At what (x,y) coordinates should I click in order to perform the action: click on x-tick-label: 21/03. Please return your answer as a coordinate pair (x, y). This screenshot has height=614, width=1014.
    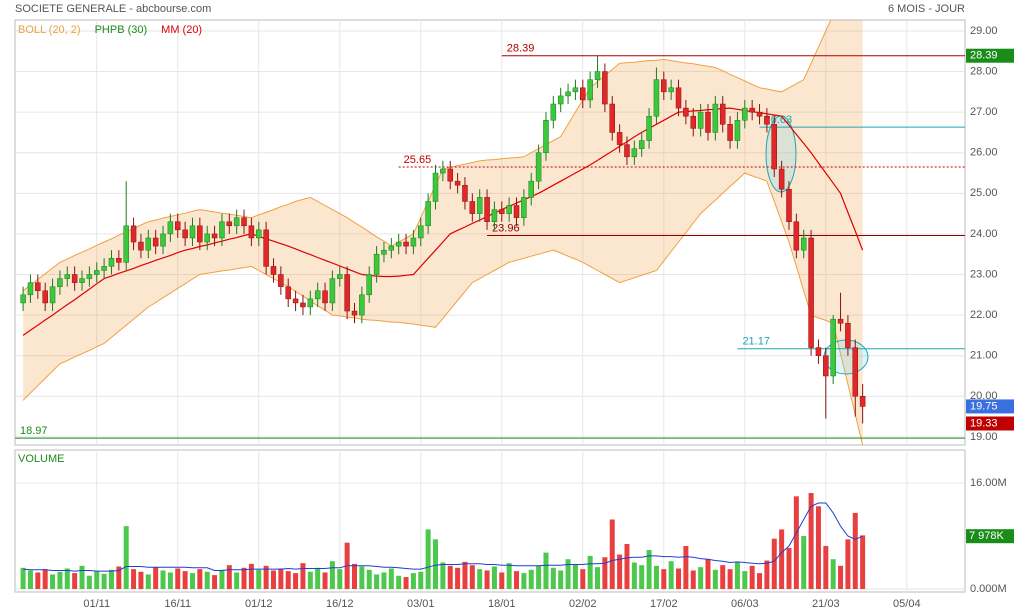
    Looking at the image, I should click on (826, 604).